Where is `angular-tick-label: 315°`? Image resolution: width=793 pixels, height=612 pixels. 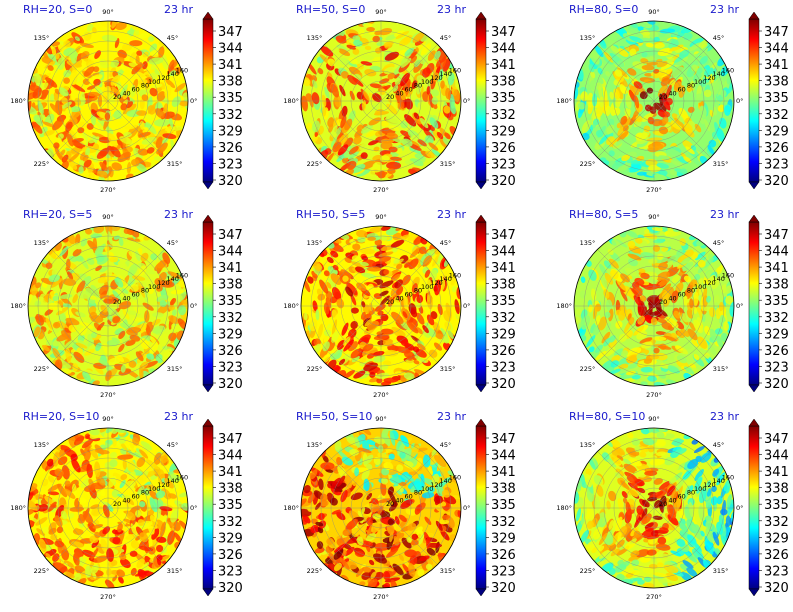
angular-tick-label: 315° is located at coordinates (448, 164).